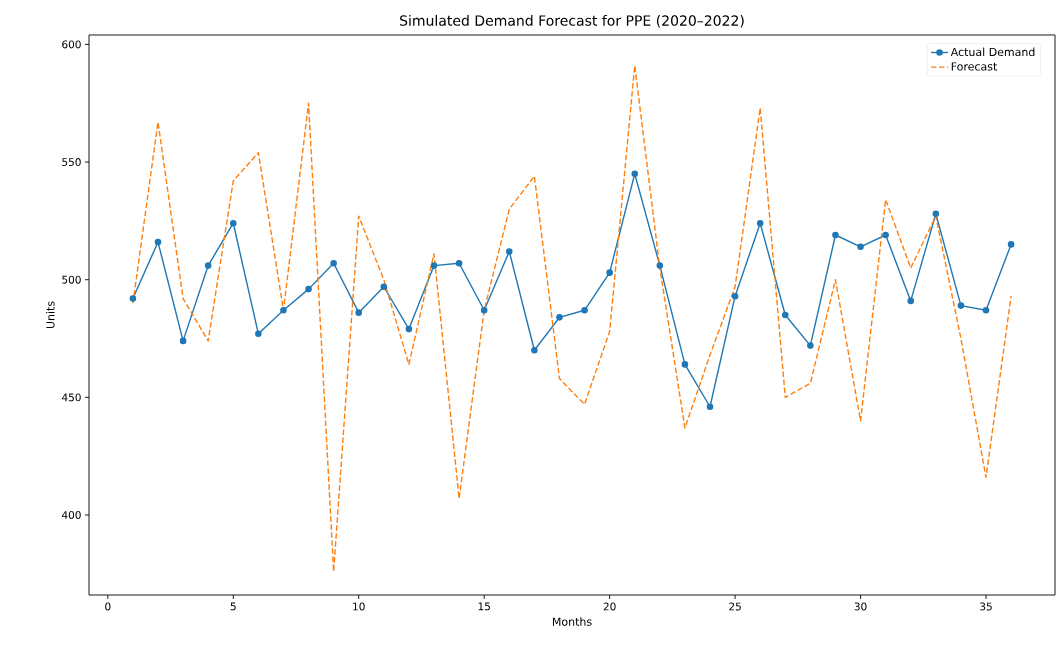 Image resolution: width=1057 pixels, height=654 pixels. Describe the element at coordinates (572, 21) in the screenshot. I see `chart-title: Simulated Demand Forecast for PPE (2020–2022)` at that location.